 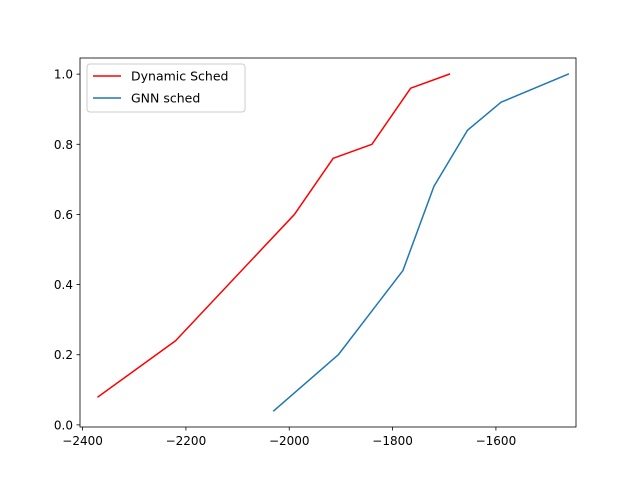 I want to click on y-tick-label: 0.2, so click(x=63, y=355).